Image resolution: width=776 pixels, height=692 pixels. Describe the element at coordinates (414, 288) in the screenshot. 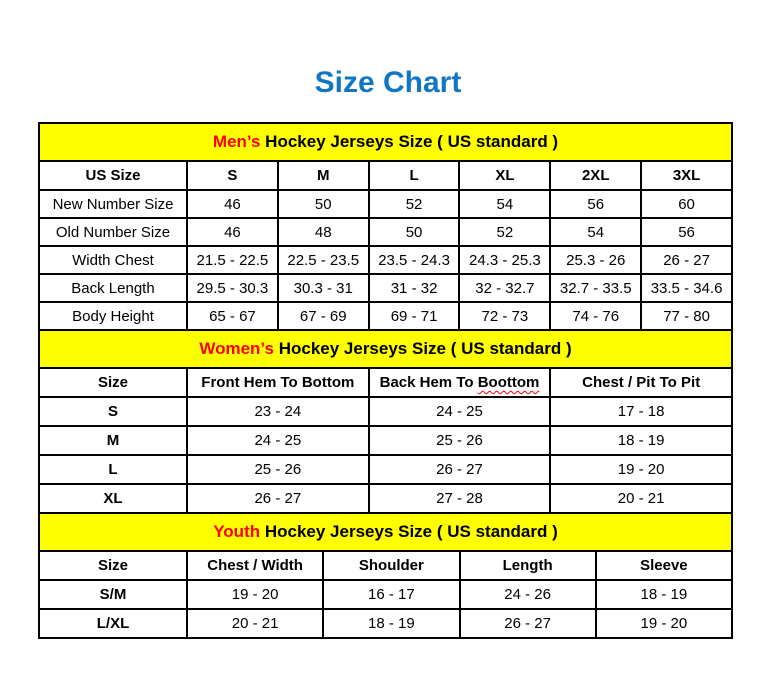

I see `cell: 31 - 32` at that location.